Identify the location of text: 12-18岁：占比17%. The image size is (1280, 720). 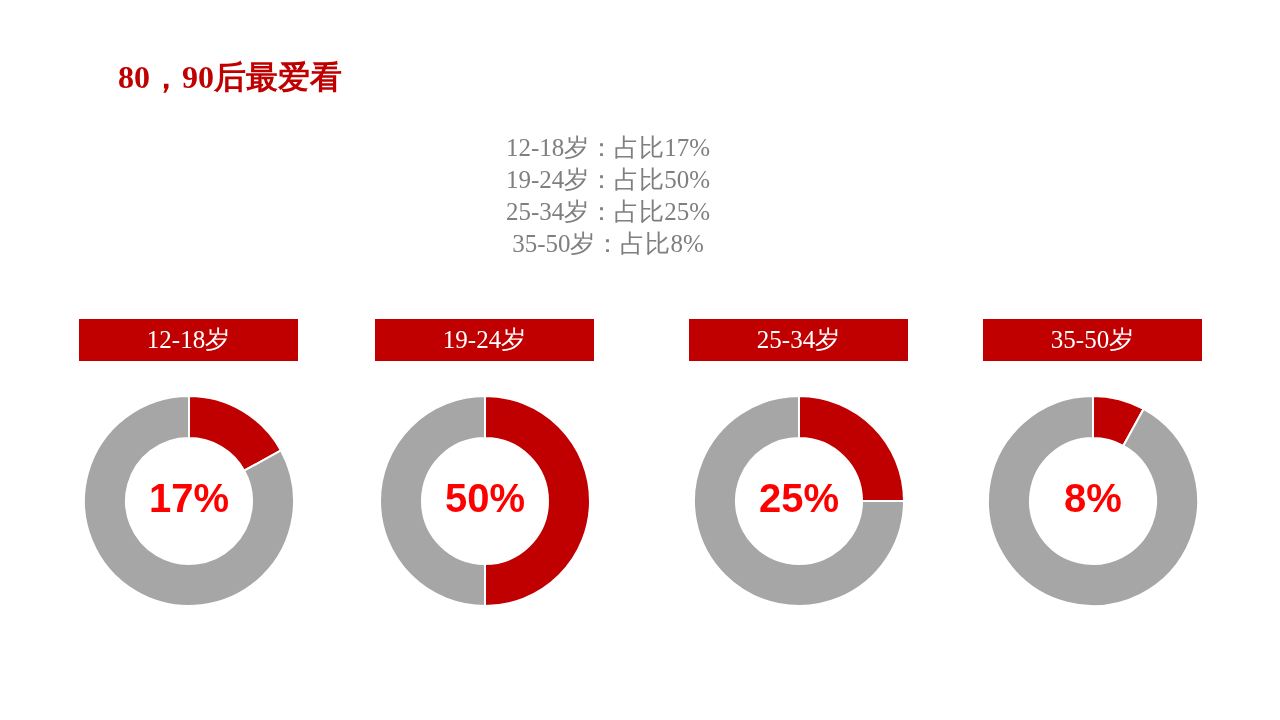
(608, 148).